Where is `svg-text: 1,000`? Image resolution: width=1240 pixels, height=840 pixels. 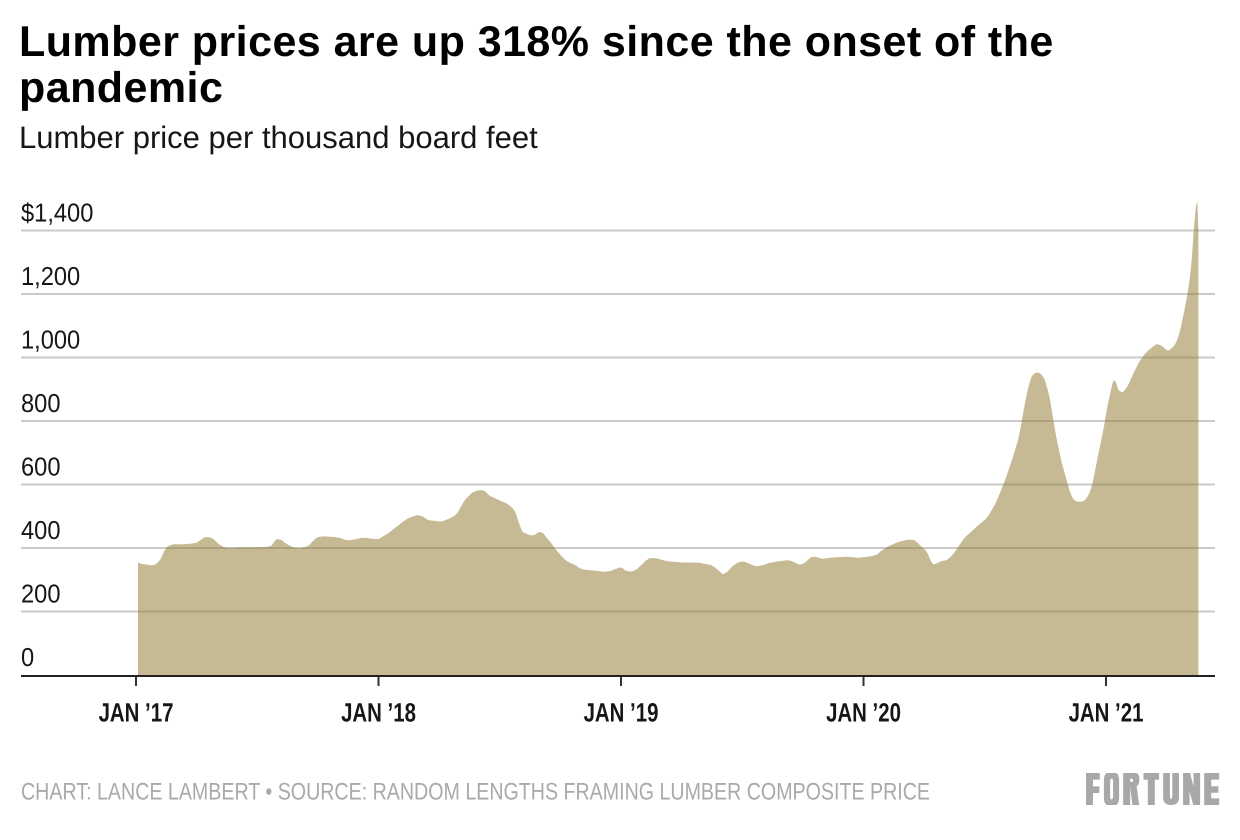
svg-text: 1,000 is located at coordinates (50, 340).